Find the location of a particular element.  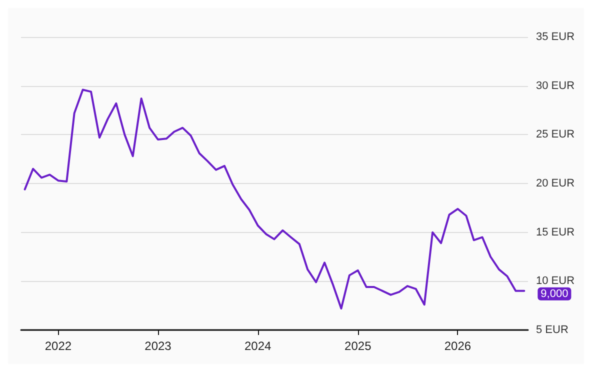

y-tick-label: 25 EUR is located at coordinates (555, 134).